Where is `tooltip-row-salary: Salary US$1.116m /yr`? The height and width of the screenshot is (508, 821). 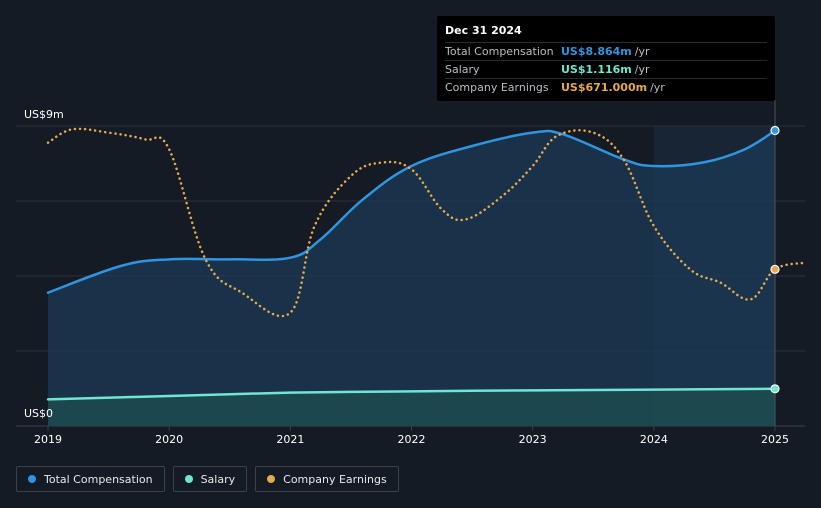
tooltip-row-salary: Salary US$1.116m /yr is located at coordinates (606, 70).